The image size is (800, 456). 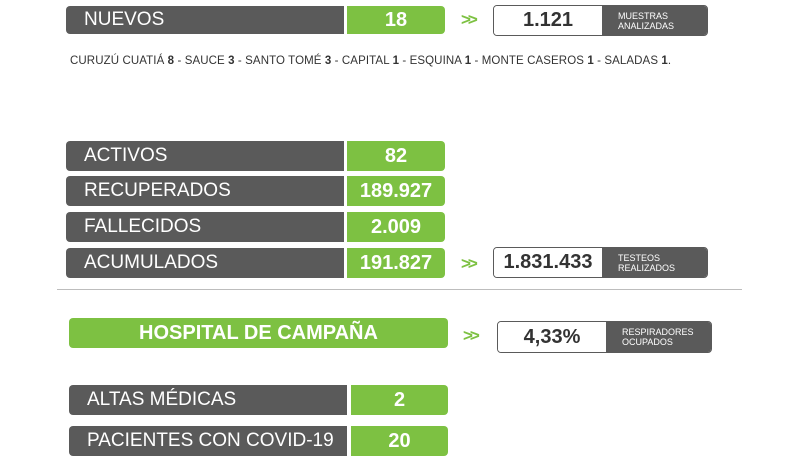 I want to click on muestras-caption-line1: MUESTRAS, so click(x=643, y=15).